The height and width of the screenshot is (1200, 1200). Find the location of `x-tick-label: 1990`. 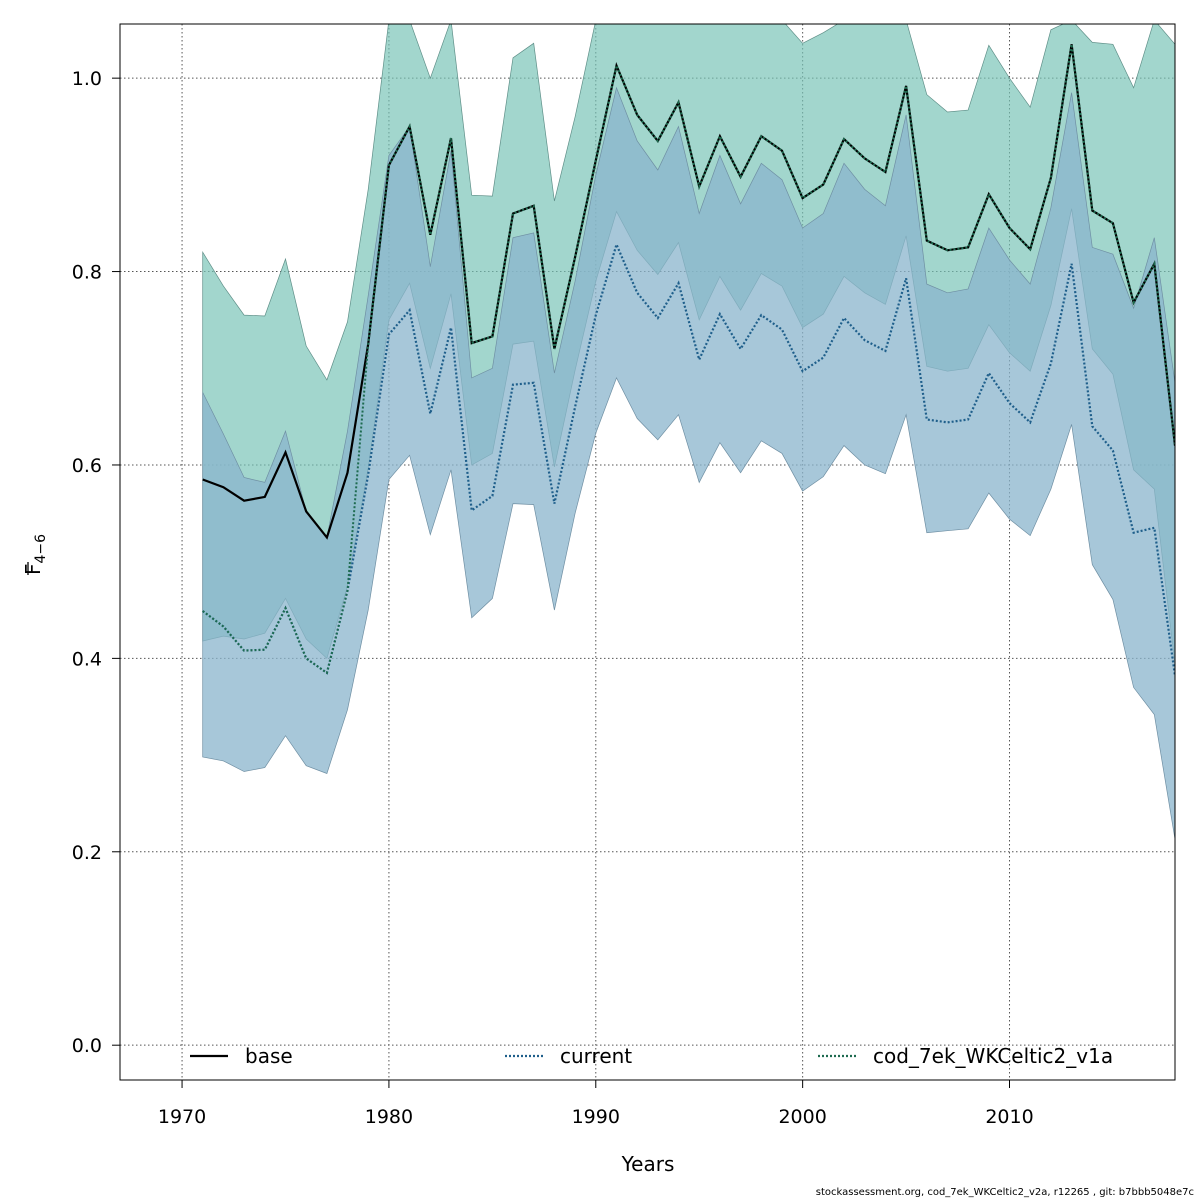

x-tick-label: 1990 is located at coordinates (596, 1117).